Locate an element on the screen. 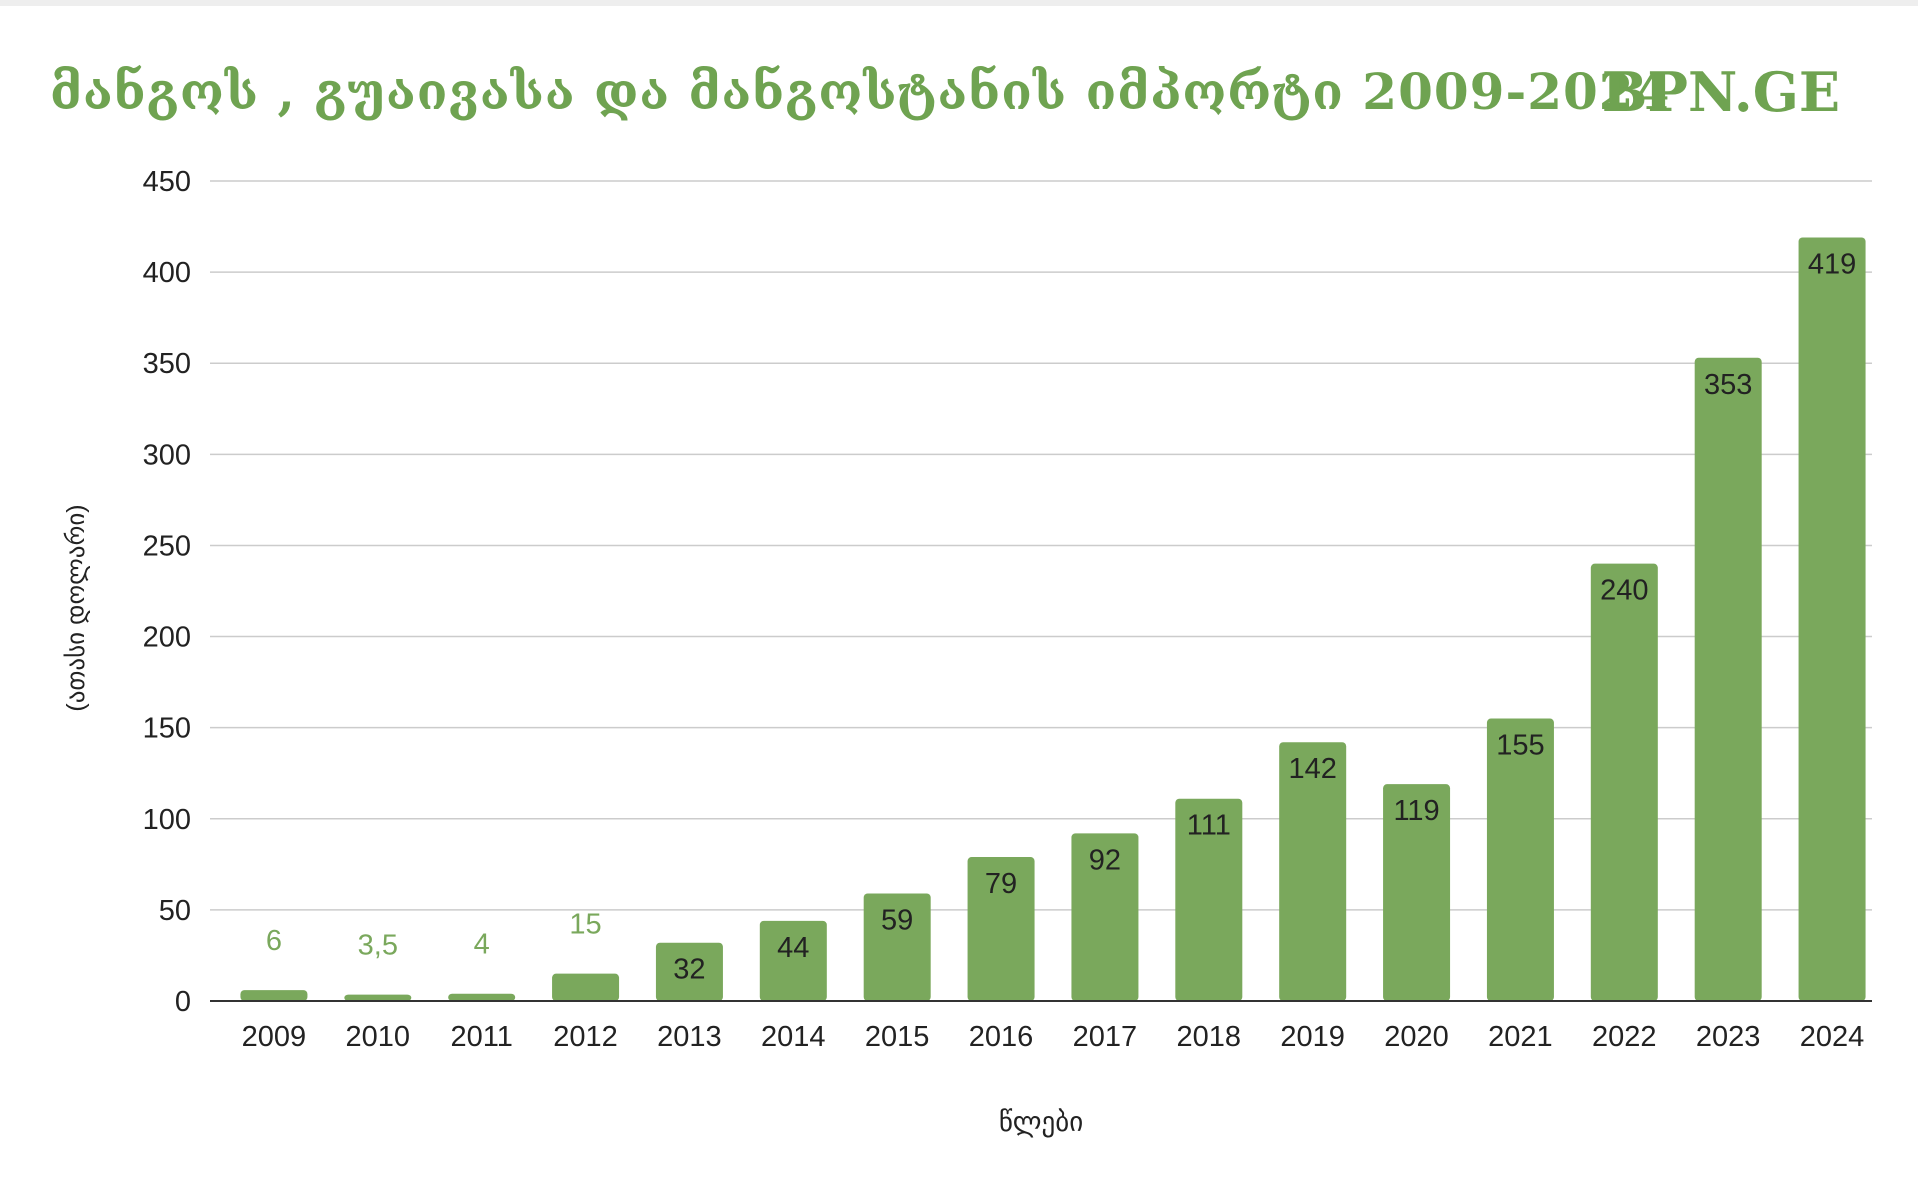 This screenshot has height=1188, width=1918. y-tick-label: 50 is located at coordinates (175, 911).